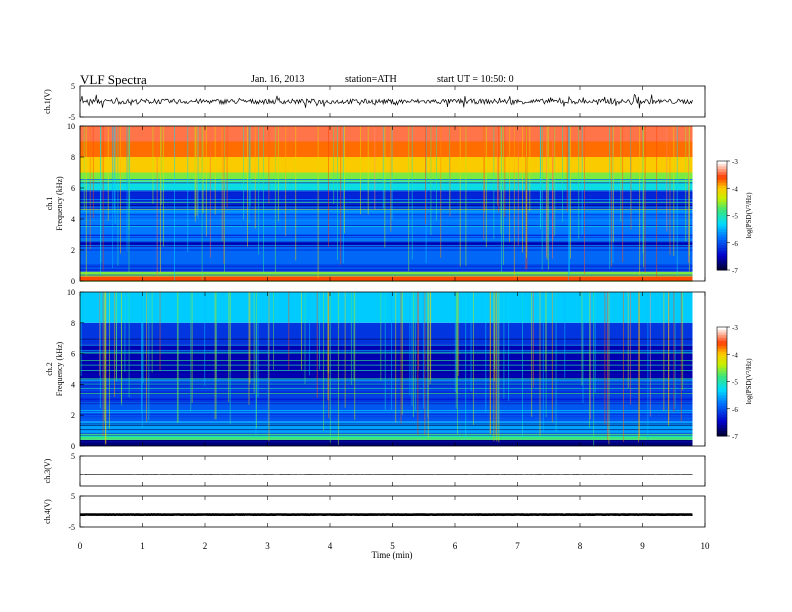 The width and height of the screenshot is (792, 612). I want to click on colorbar-label: log(PSD(V²/Hz), so click(749, 215).